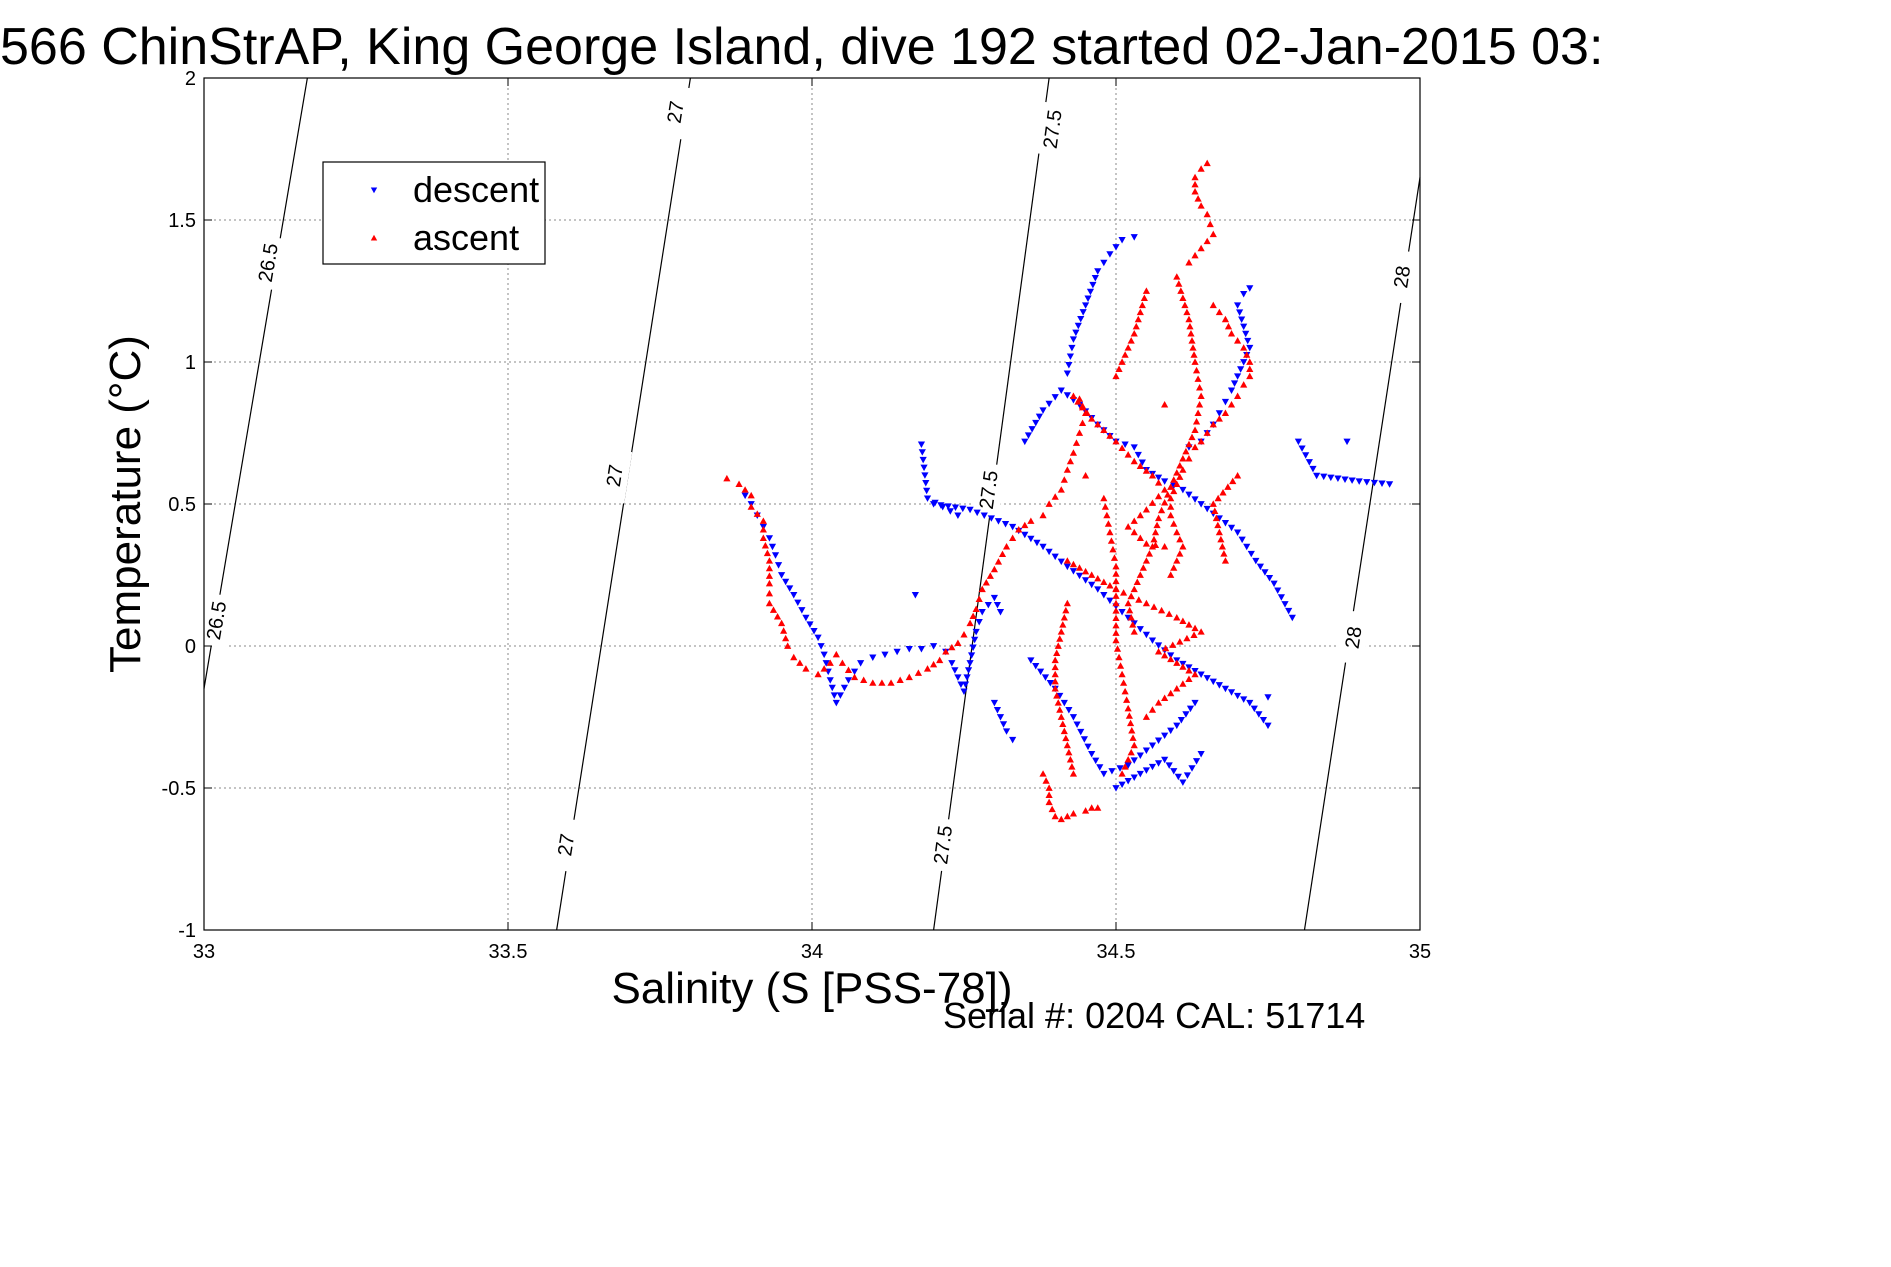 This screenshot has height=1267, width=1891. Describe the element at coordinates (187, 931) in the screenshot. I see `y-tick-label: -1` at that location.